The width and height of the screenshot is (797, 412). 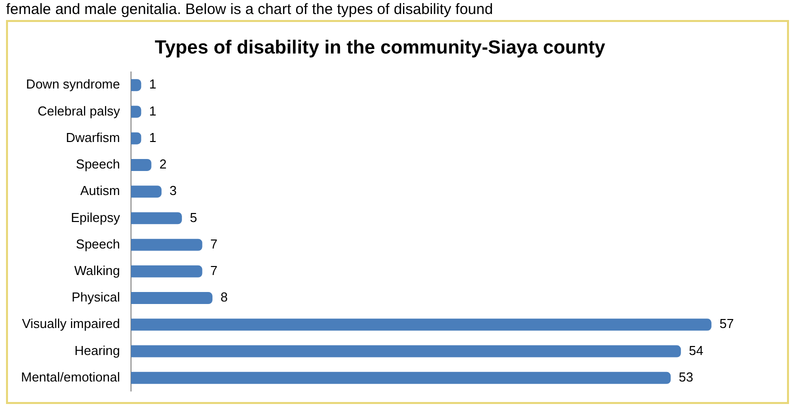 I want to click on y-tick-label: Celebral palsy, so click(x=79, y=110).